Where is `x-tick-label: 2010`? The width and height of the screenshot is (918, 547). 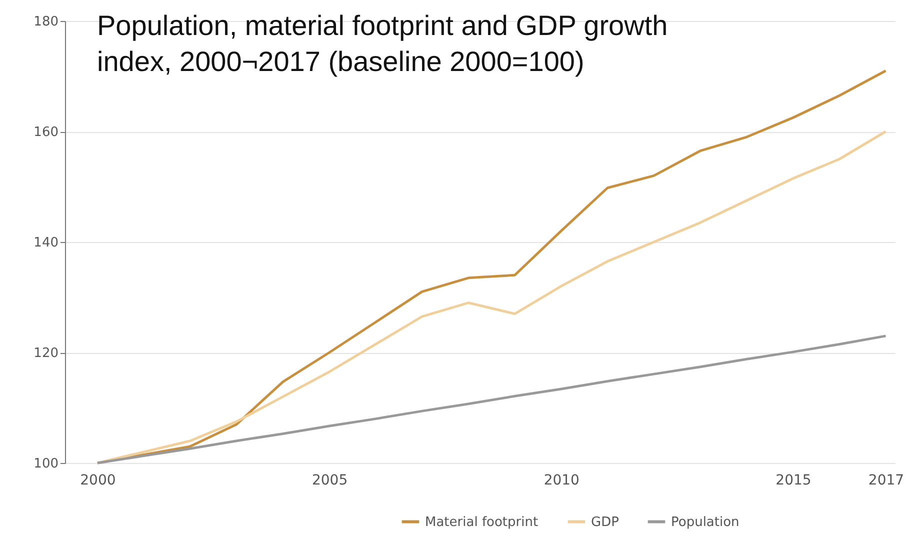
x-tick-label: 2010 is located at coordinates (562, 480).